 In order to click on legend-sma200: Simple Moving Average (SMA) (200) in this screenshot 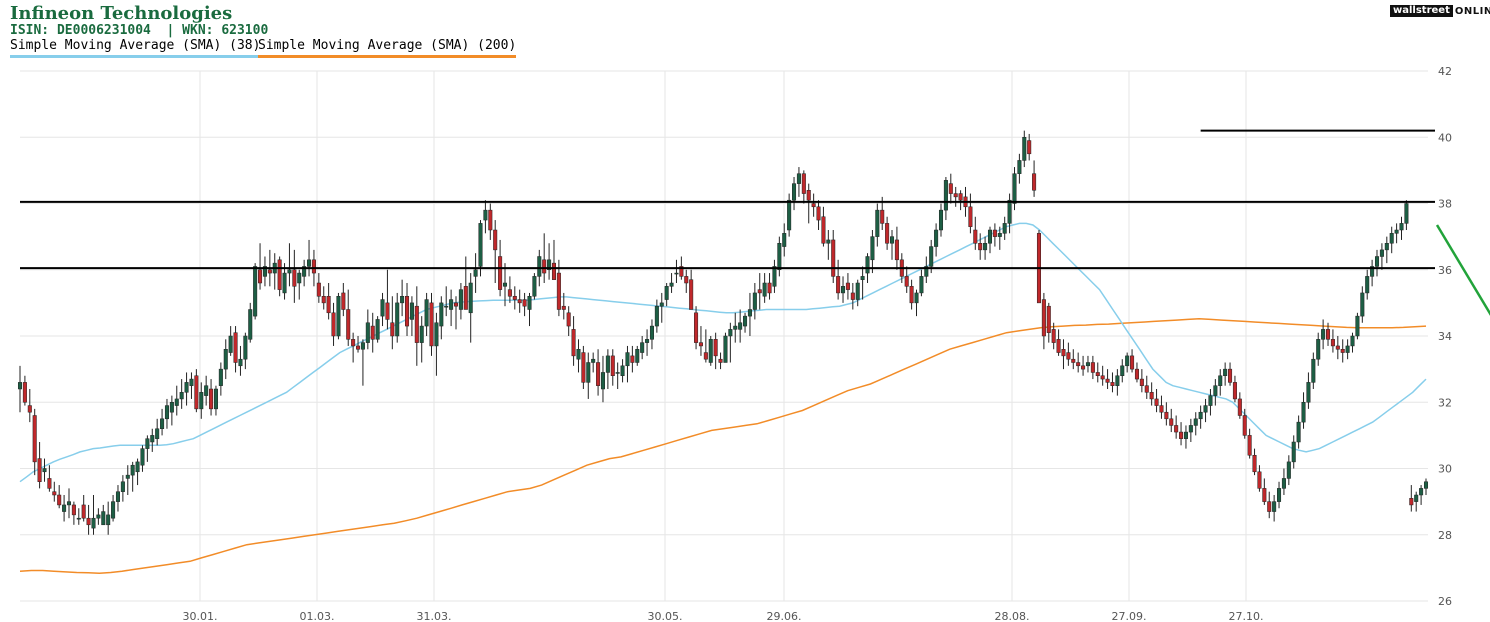, I will do `click(387, 48)`.